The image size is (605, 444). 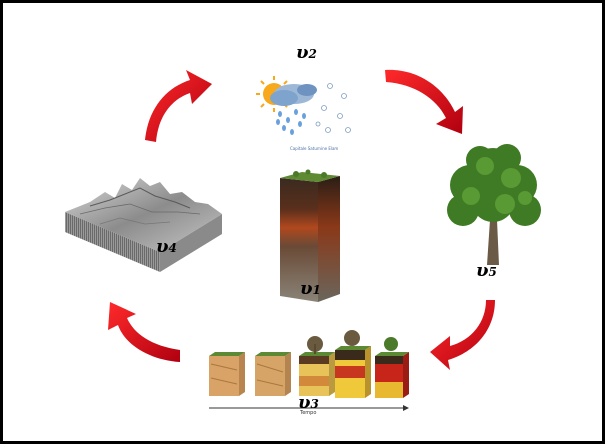 What do you see at coordinates (312, 54) in the screenshot?
I see `label-v2-index: 2` at bounding box center [312, 54].